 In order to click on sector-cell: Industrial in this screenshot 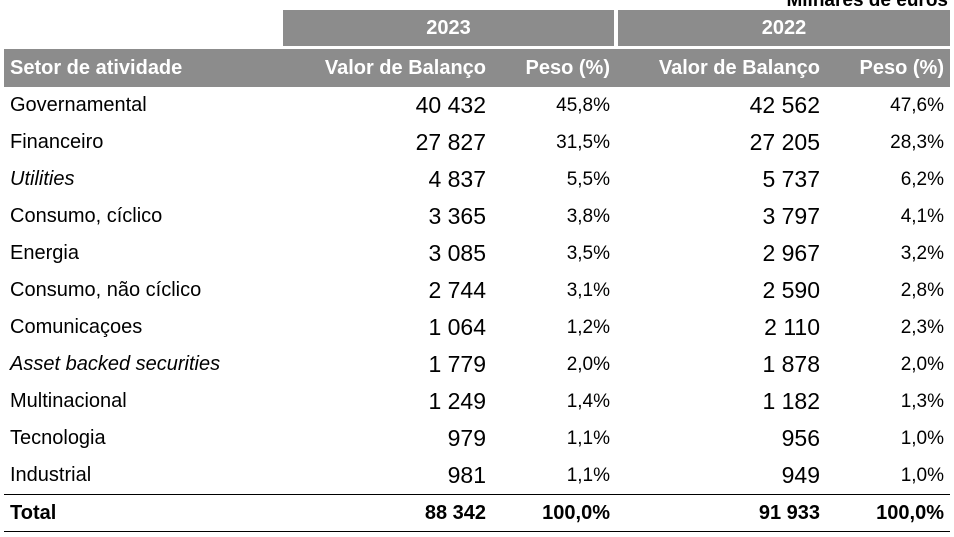, I will do `click(51, 475)`.